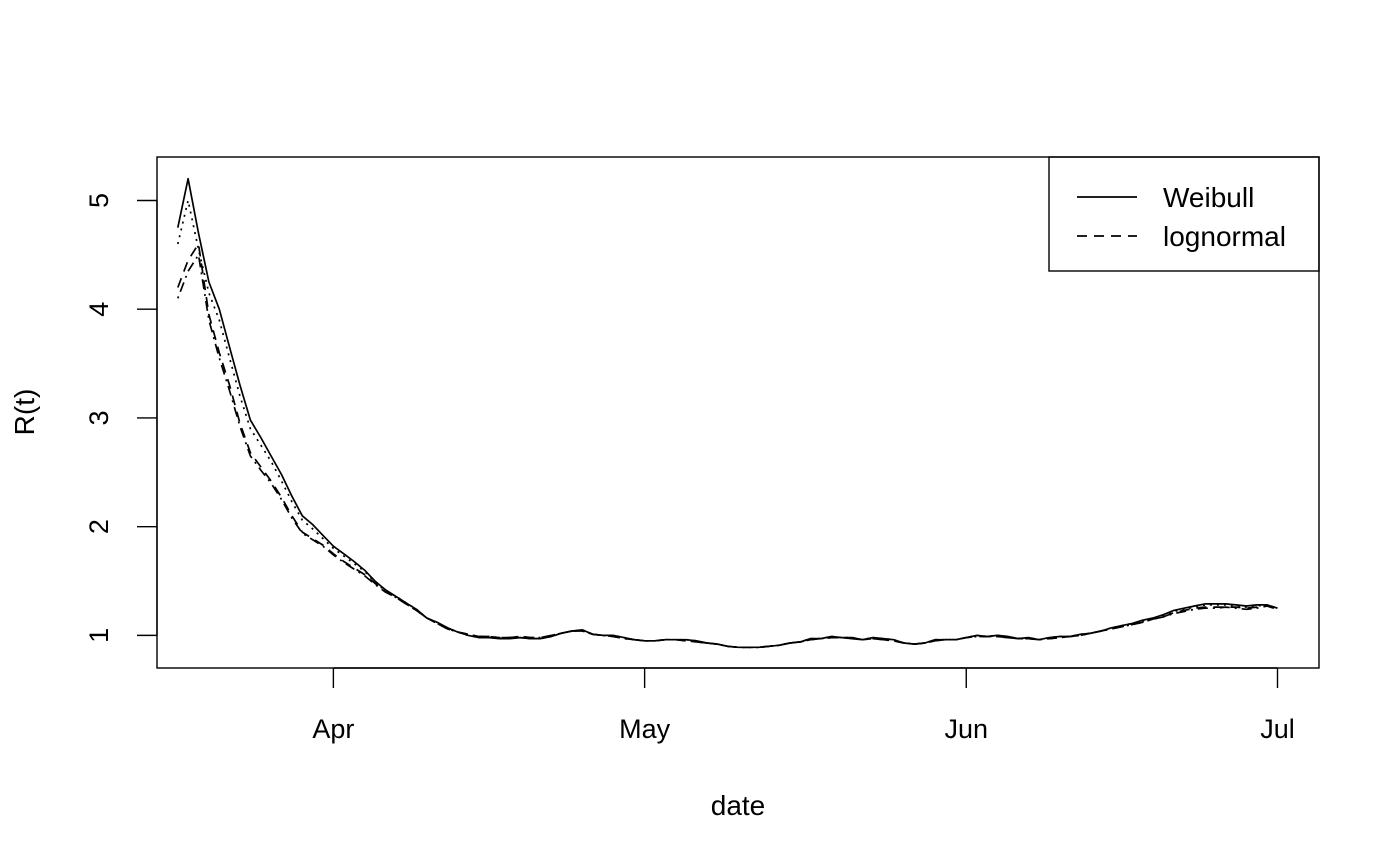  Describe the element at coordinates (1224, 236) in the screenshot. I see `legend-label-lognormal: lognormal` at that location.